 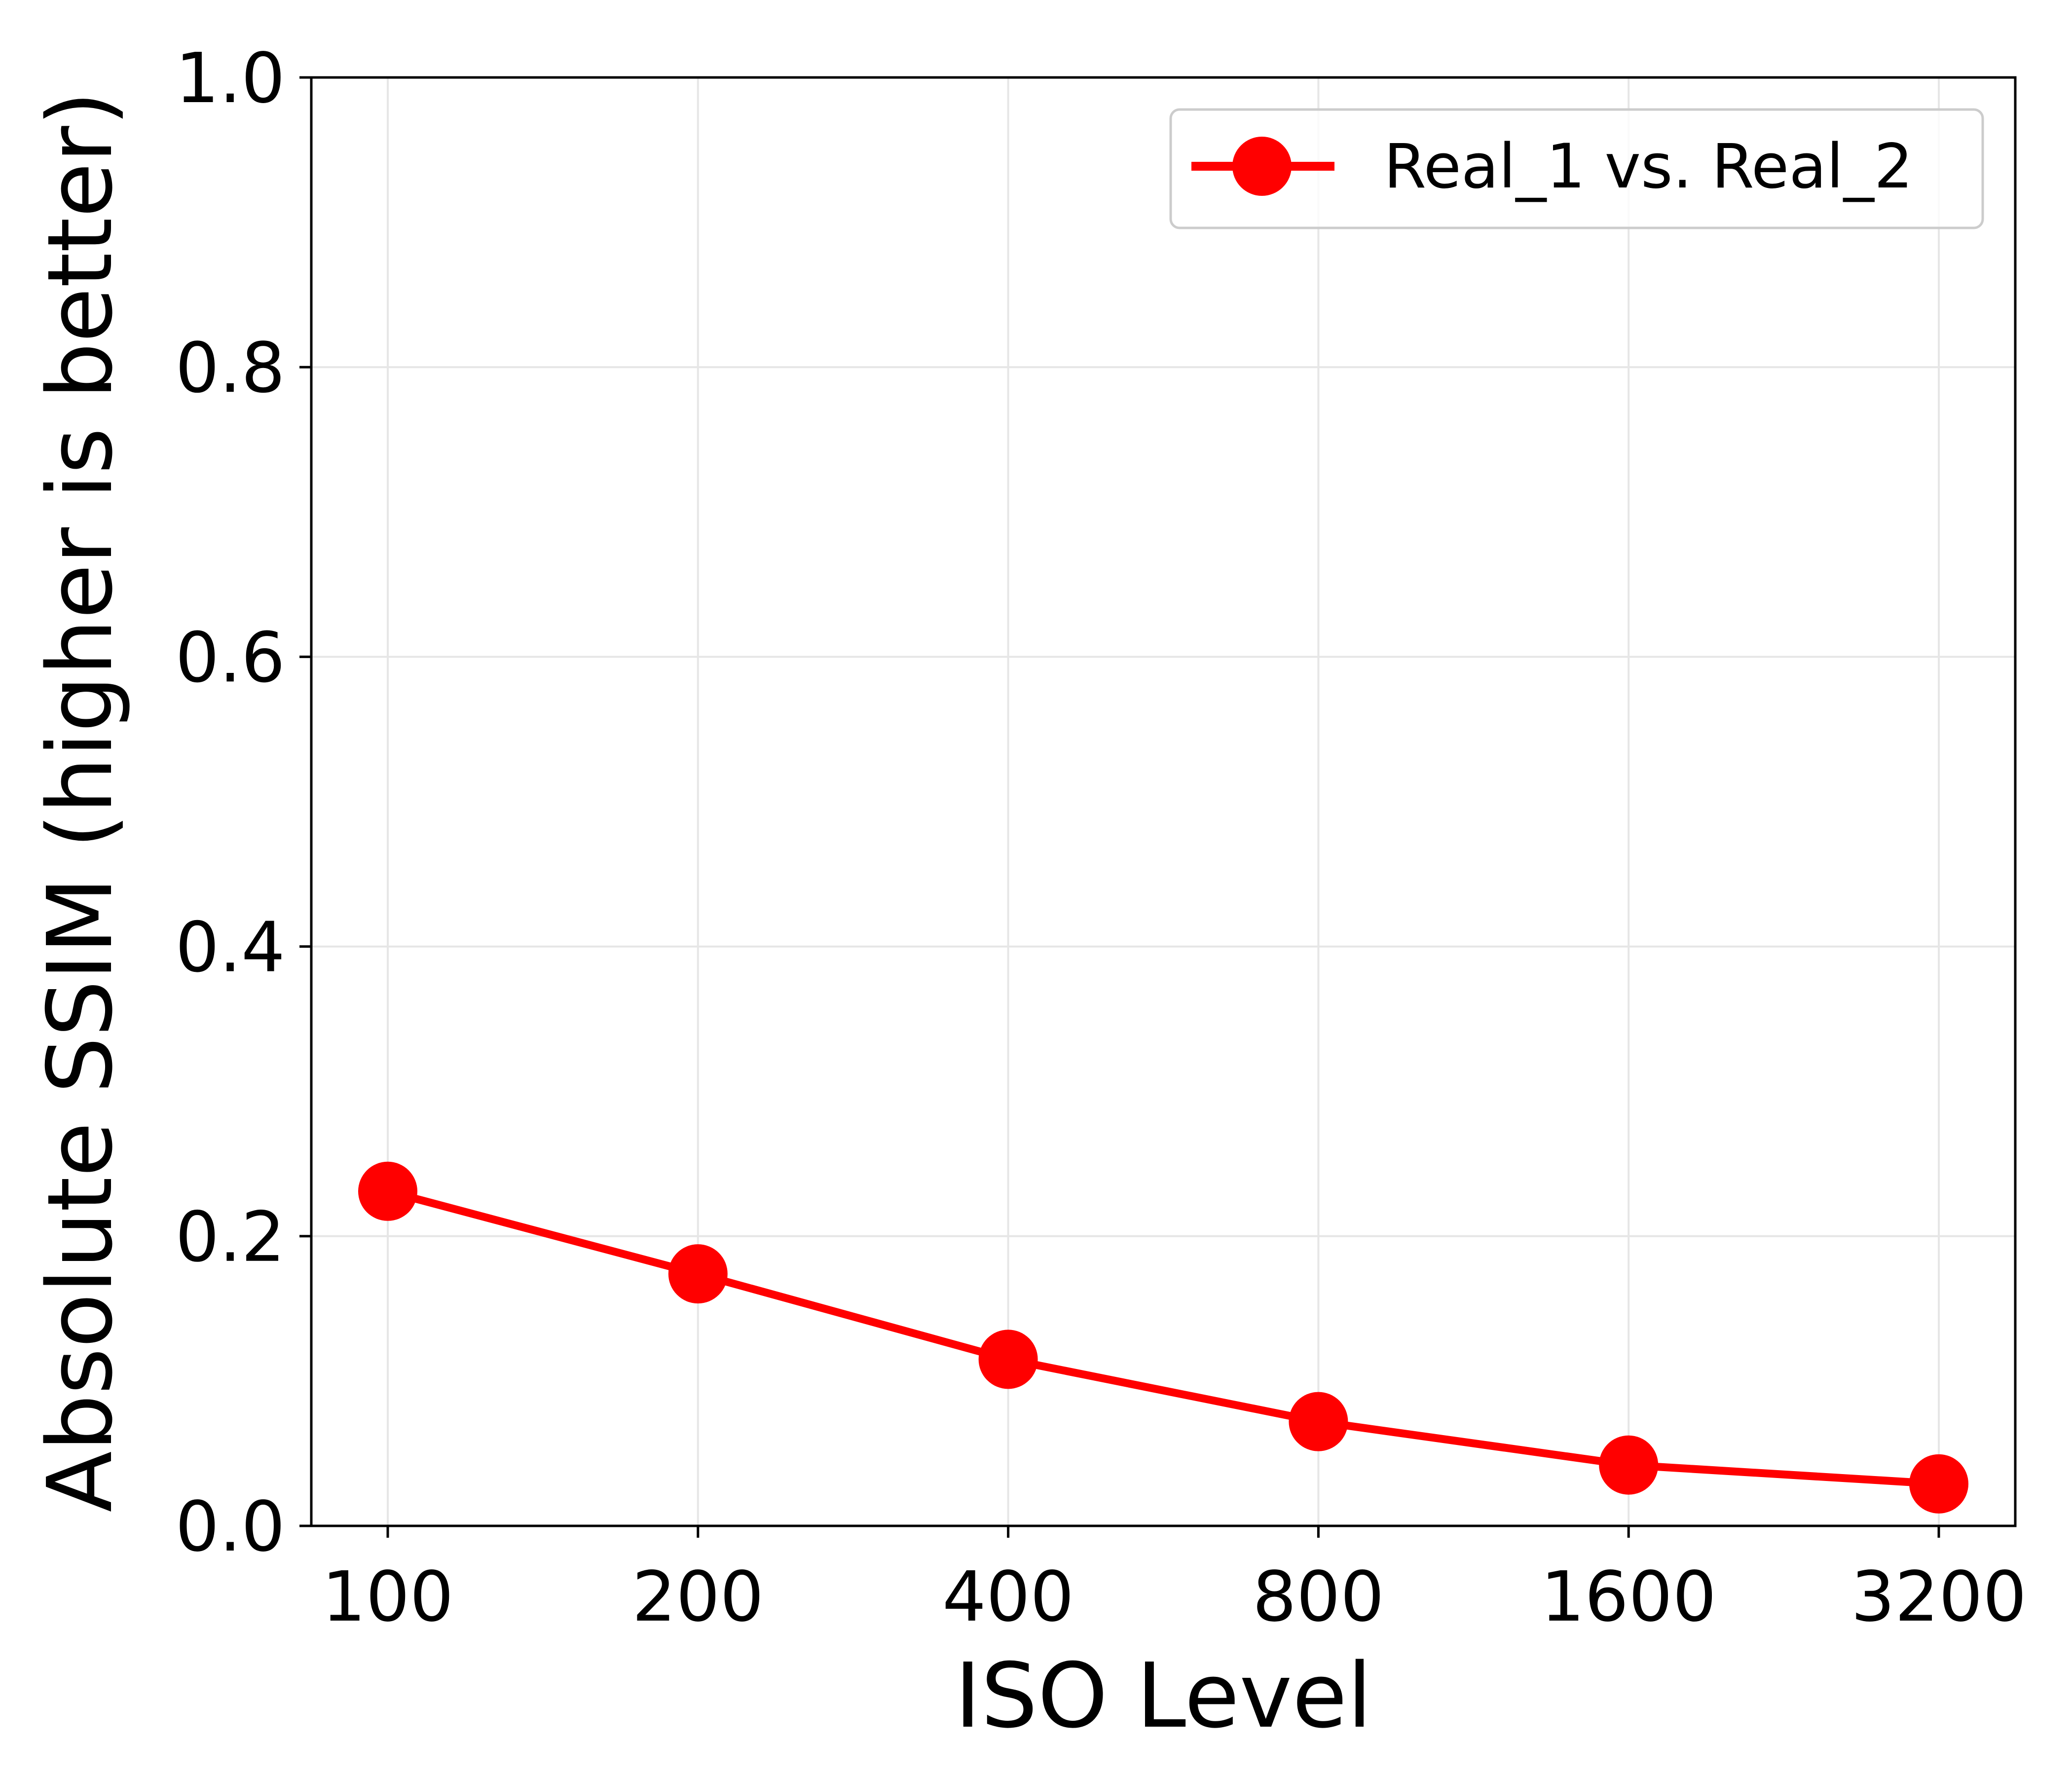 What do you see at coordinates (1174, 1581) in the screenshot?
I see `x-axis: 100 200 400 800 1600 3200` at bounding box center [1174, 1581].